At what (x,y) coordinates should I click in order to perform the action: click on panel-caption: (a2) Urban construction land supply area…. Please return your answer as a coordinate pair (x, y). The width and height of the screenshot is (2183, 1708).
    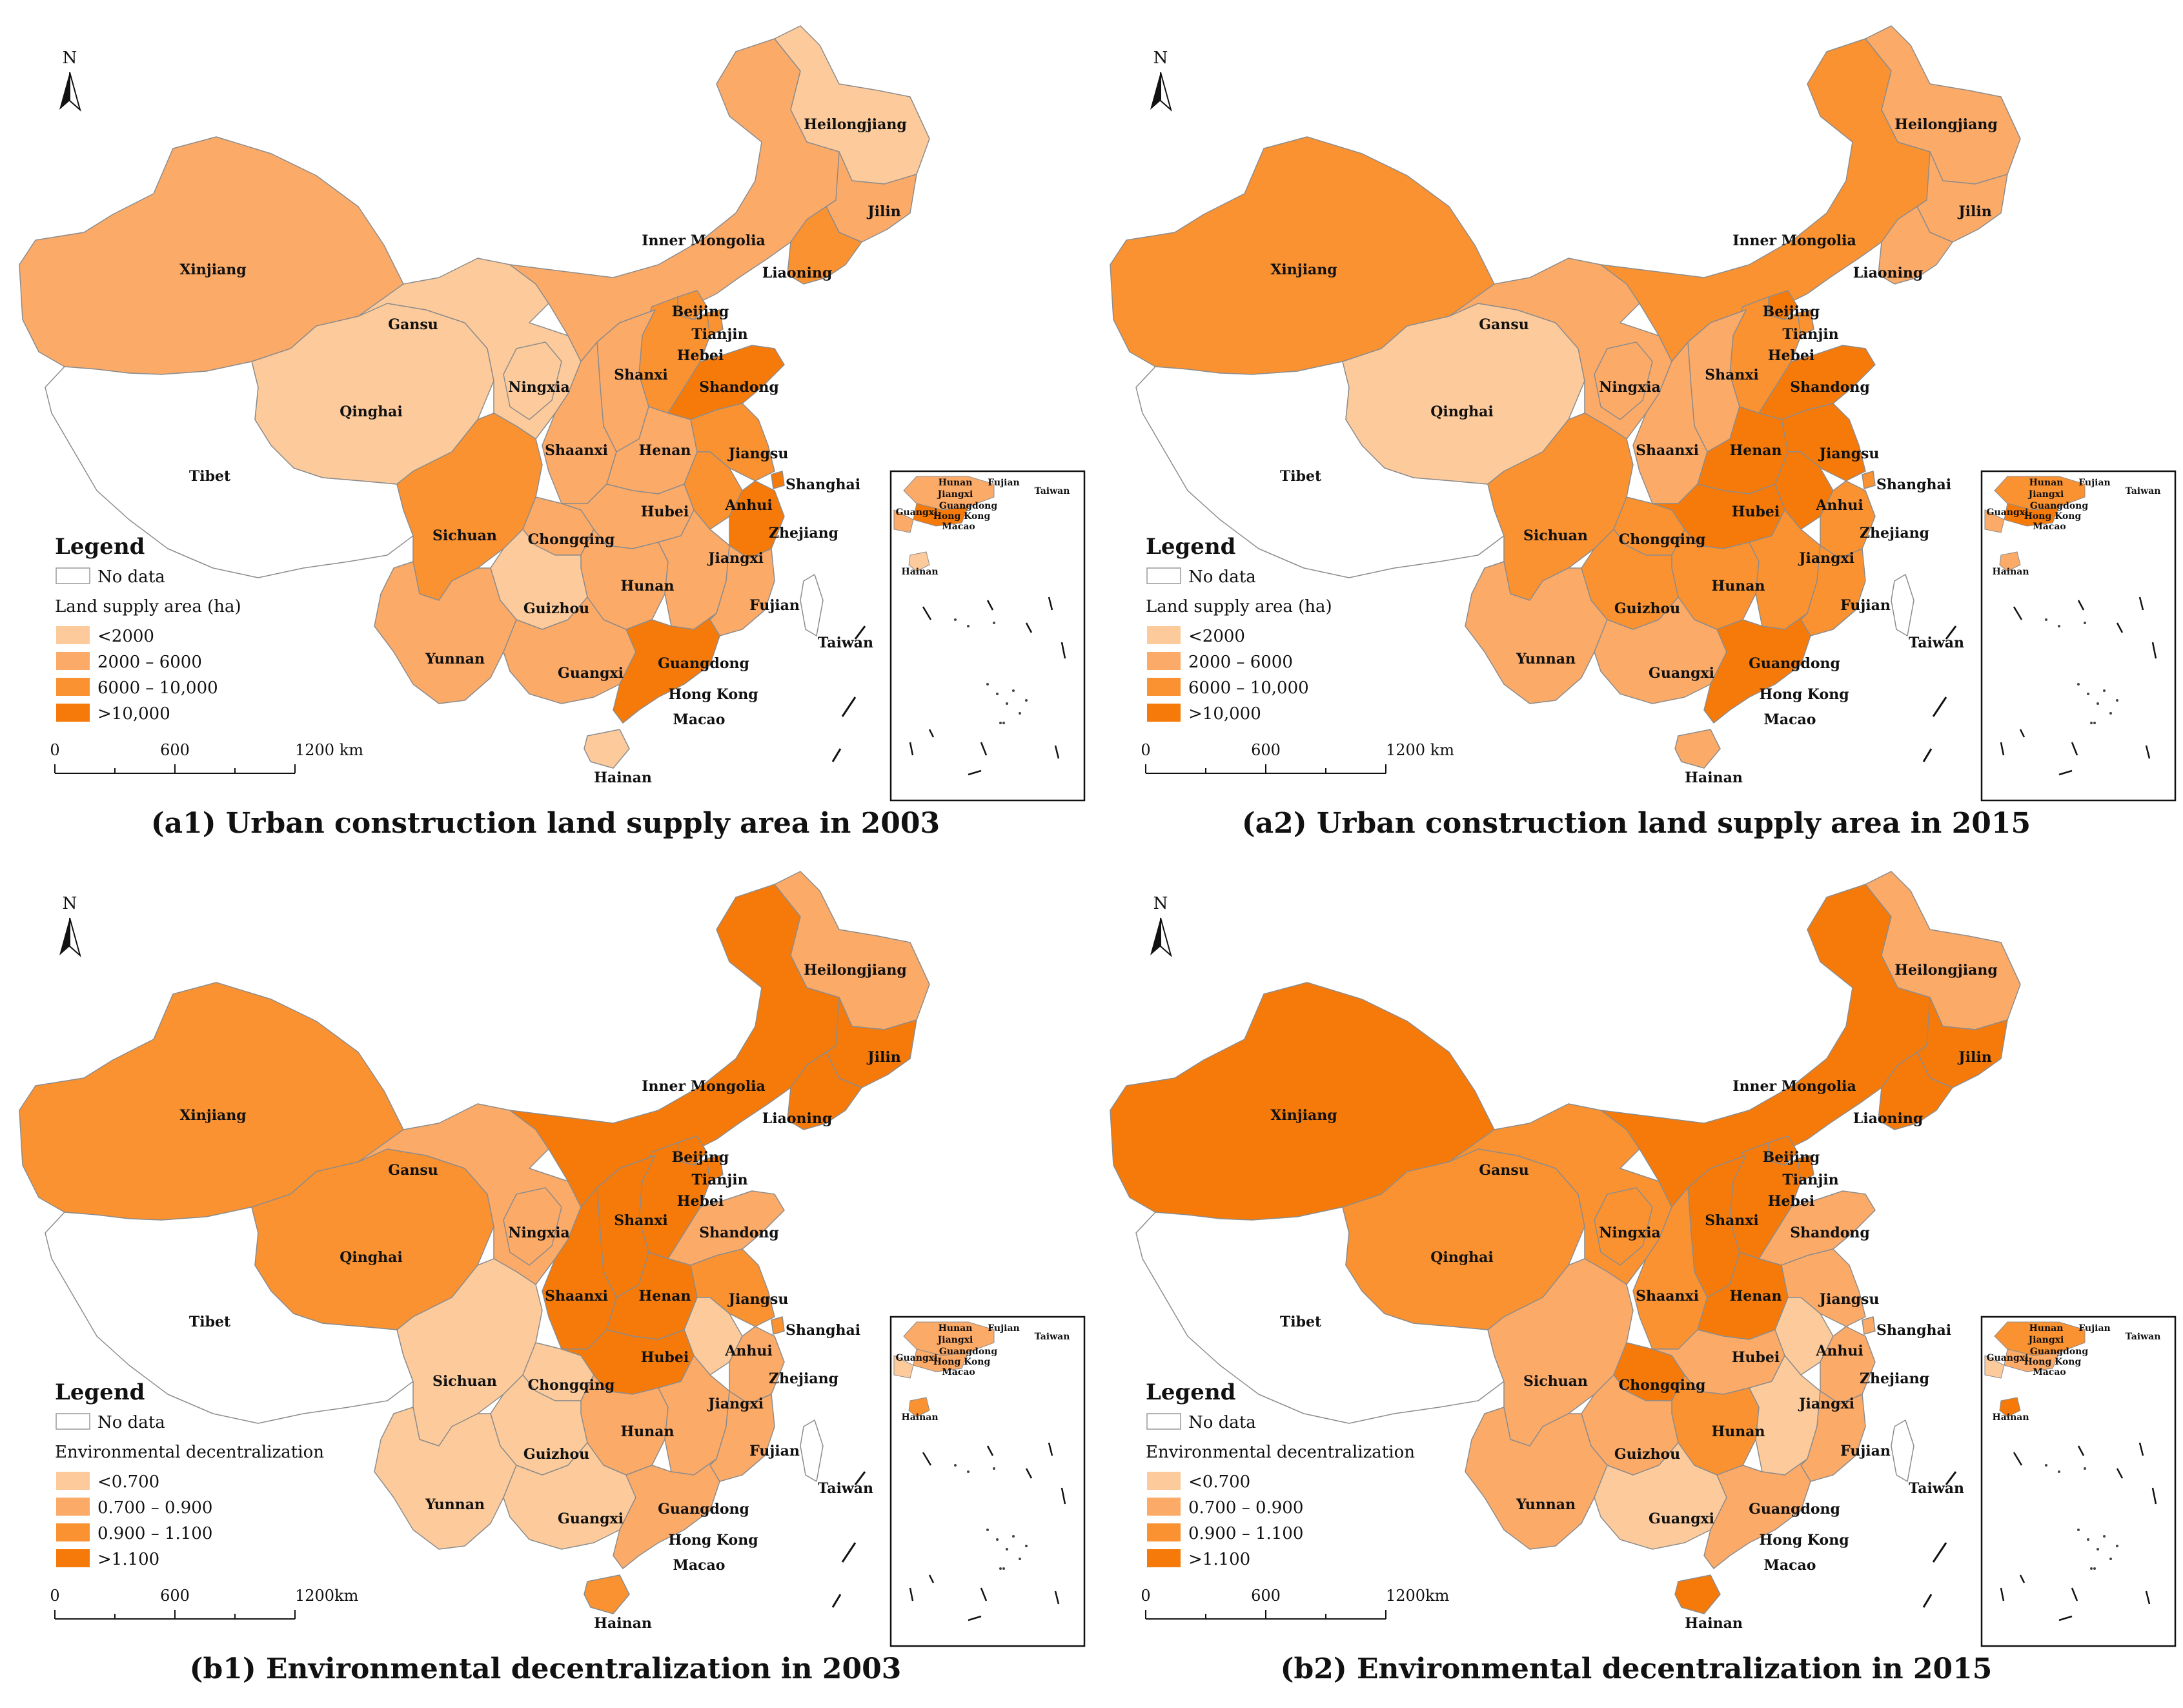
    Looking at the image, I should click on (1636, 823).